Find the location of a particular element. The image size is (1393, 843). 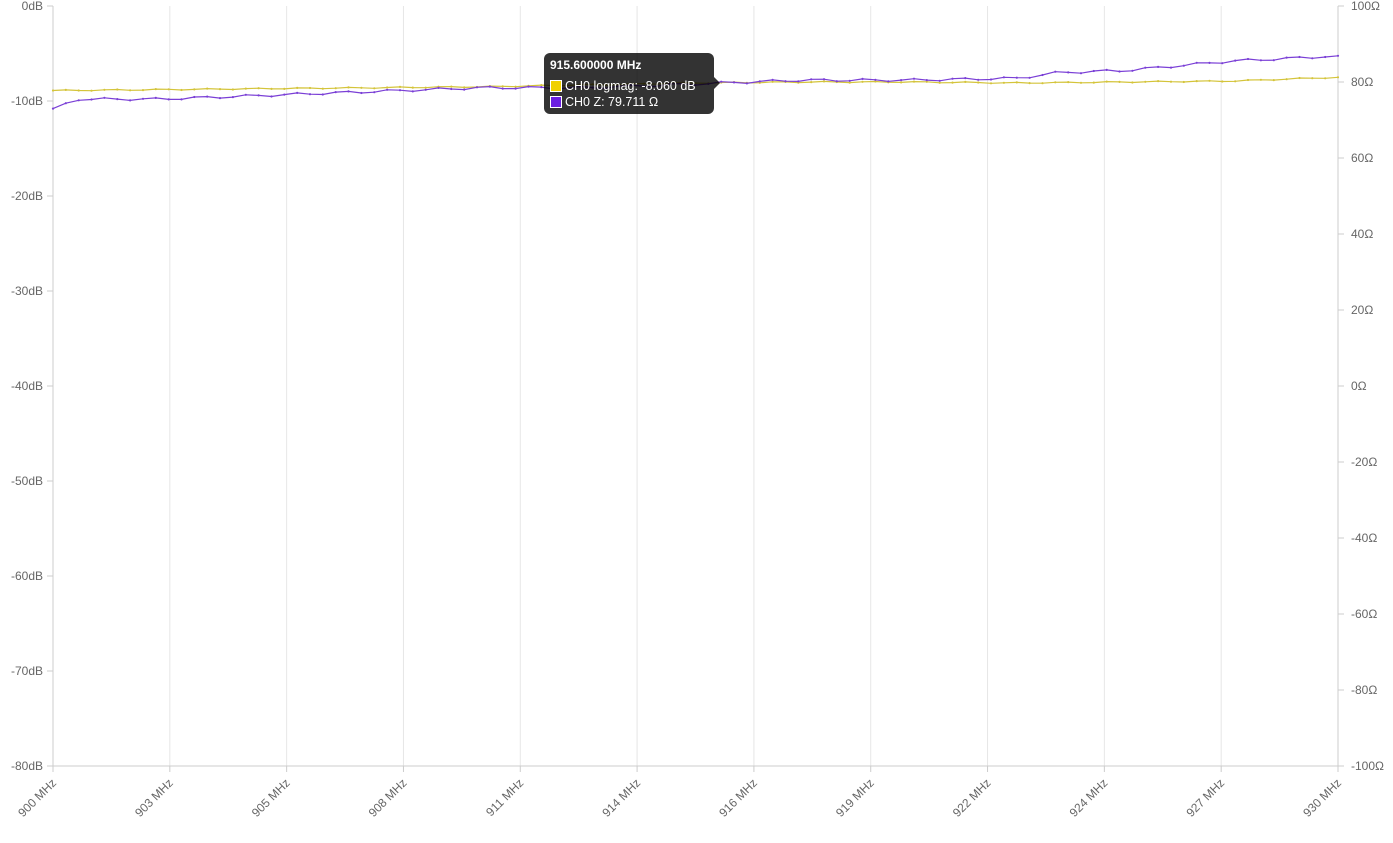

y-left-tick-label: -80dB is located at coordinates (27, 766).